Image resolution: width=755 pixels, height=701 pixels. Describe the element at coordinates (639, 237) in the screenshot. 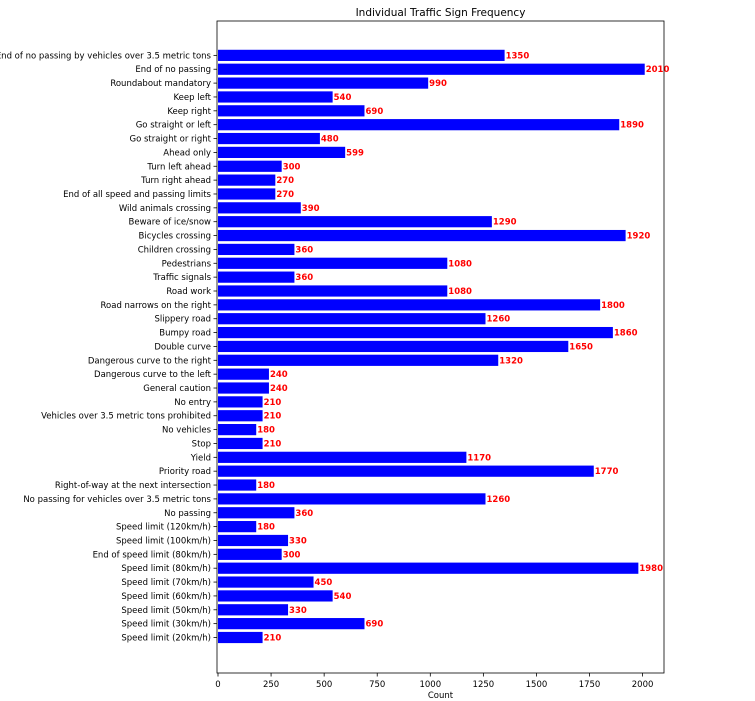

I see `bar-value-label: 1920` at that location.